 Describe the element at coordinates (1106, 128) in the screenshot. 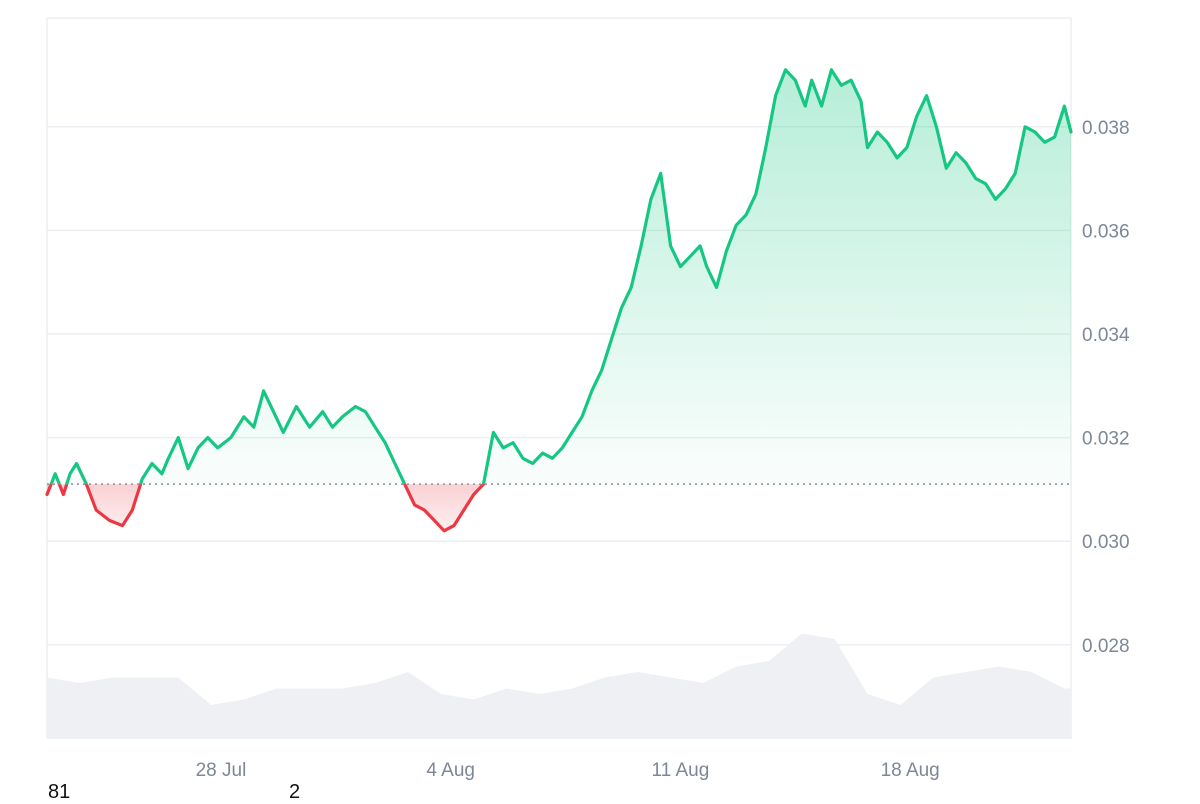

I see `y-tick-label: 0.038` at that location.